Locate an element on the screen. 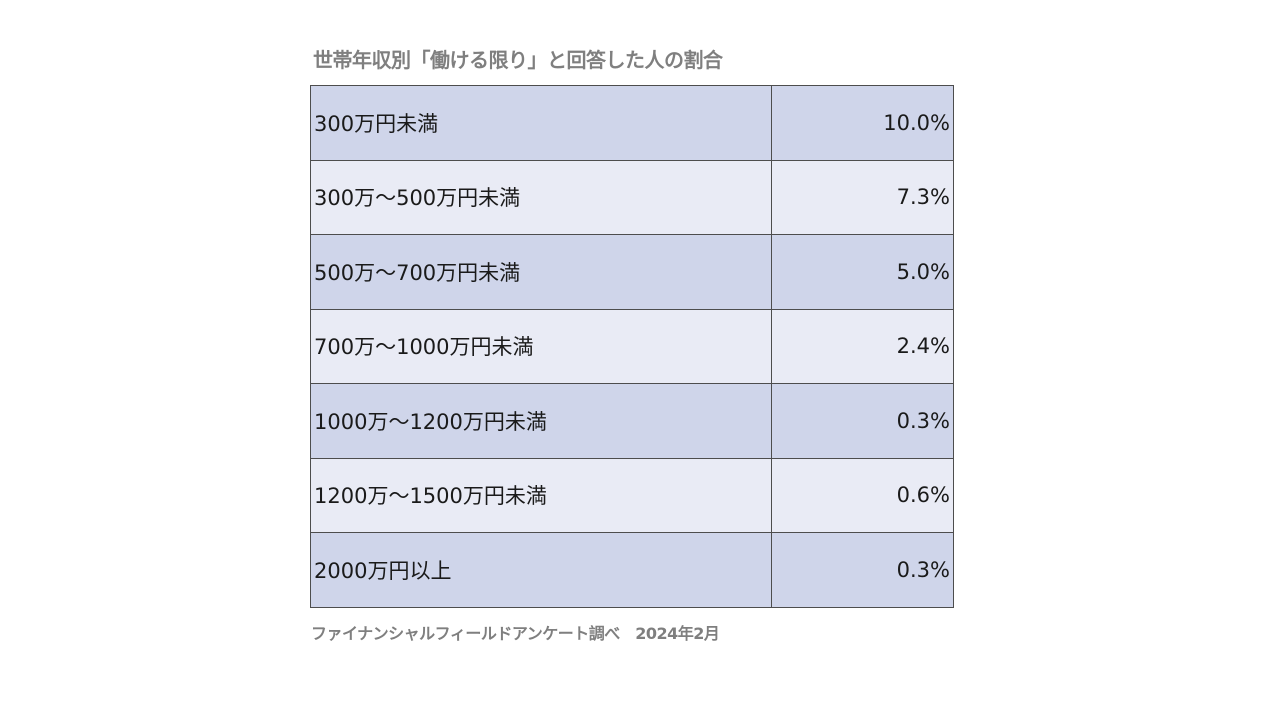  income-bracket-cell: 500万～700万円未満 is located at coordinates (541, 272).